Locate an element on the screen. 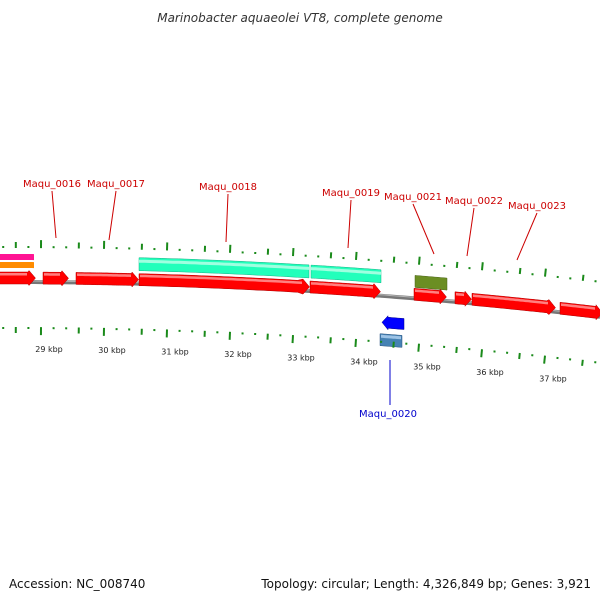 This screenshot has height=600, width=600. upper-tick-marks is located at coordinates (299, 261).